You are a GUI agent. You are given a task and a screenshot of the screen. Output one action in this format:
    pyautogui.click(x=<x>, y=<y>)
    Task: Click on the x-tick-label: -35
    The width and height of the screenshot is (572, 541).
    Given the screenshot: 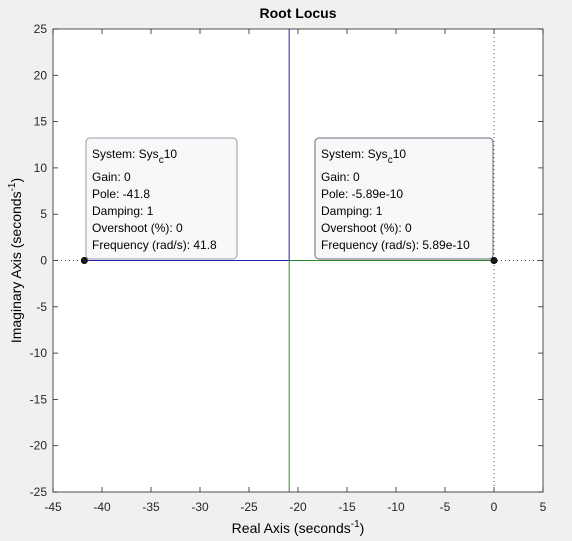 What is the action you would take?
    pyautogui.click(x=151, y=507)
    